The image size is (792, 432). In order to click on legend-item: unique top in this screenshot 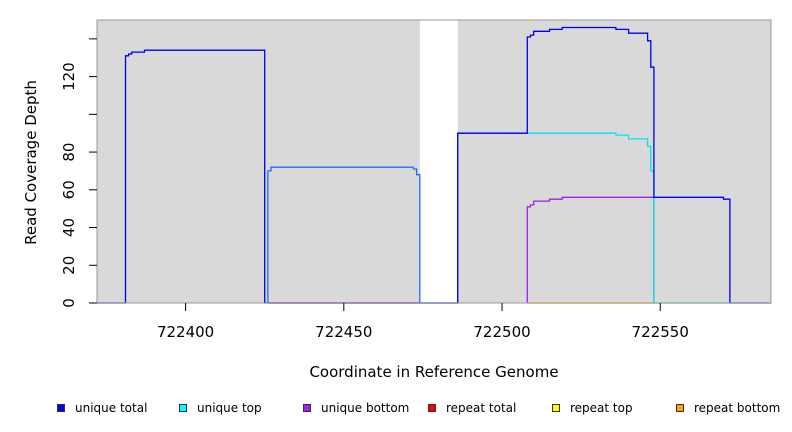, I will do `click(220, 408)`.